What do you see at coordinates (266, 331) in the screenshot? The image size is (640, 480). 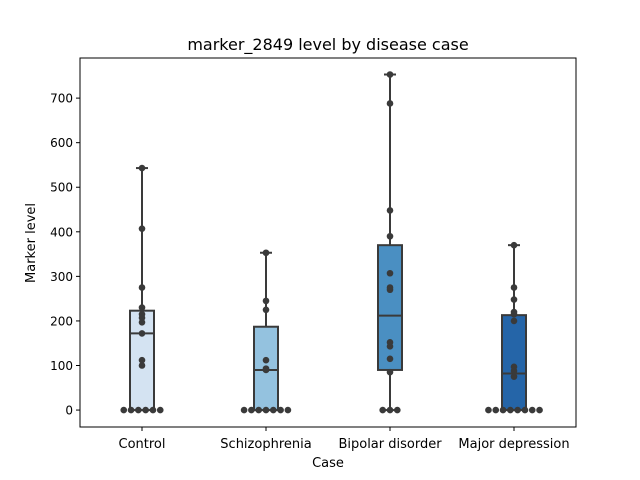 I see `box-schizophrenia` at bounding box center [266, 331].